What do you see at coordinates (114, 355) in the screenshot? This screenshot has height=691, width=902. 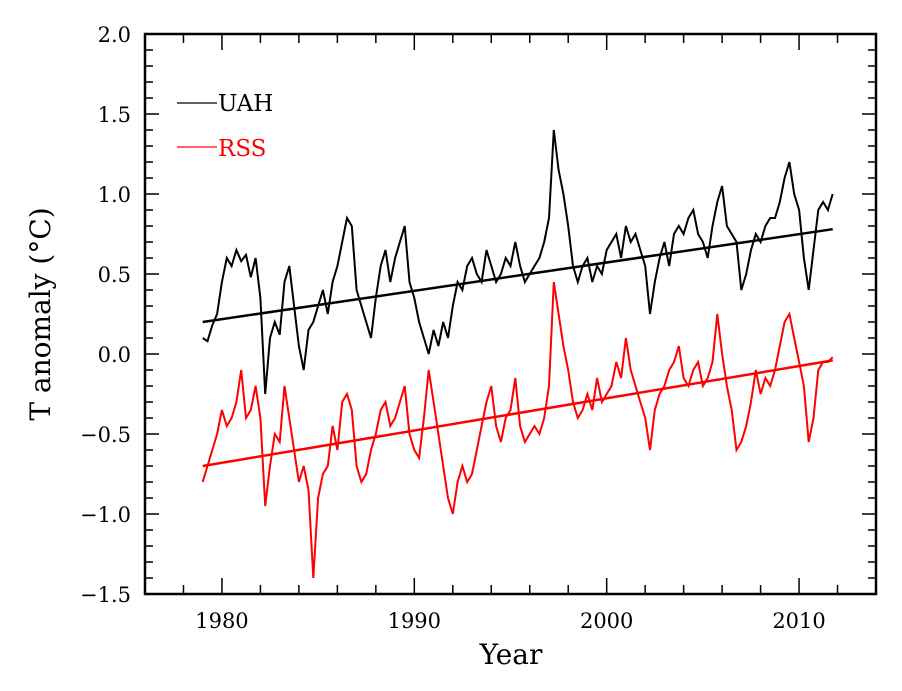 I see `y-tick-label: 0.0` at bounding box center [114, 355].